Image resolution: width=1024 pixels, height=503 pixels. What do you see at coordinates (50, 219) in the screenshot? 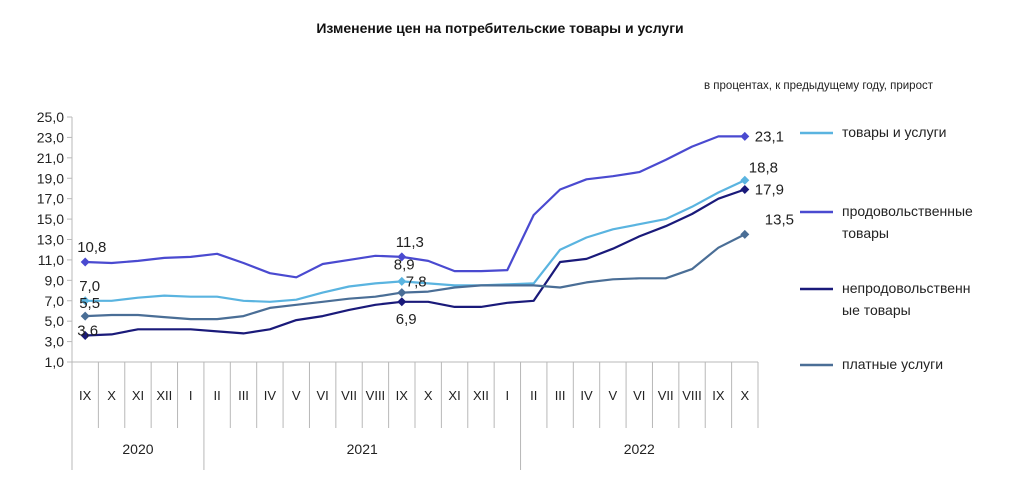
I see `y-tick-label: 15,0` at bounding box center [50, 219].